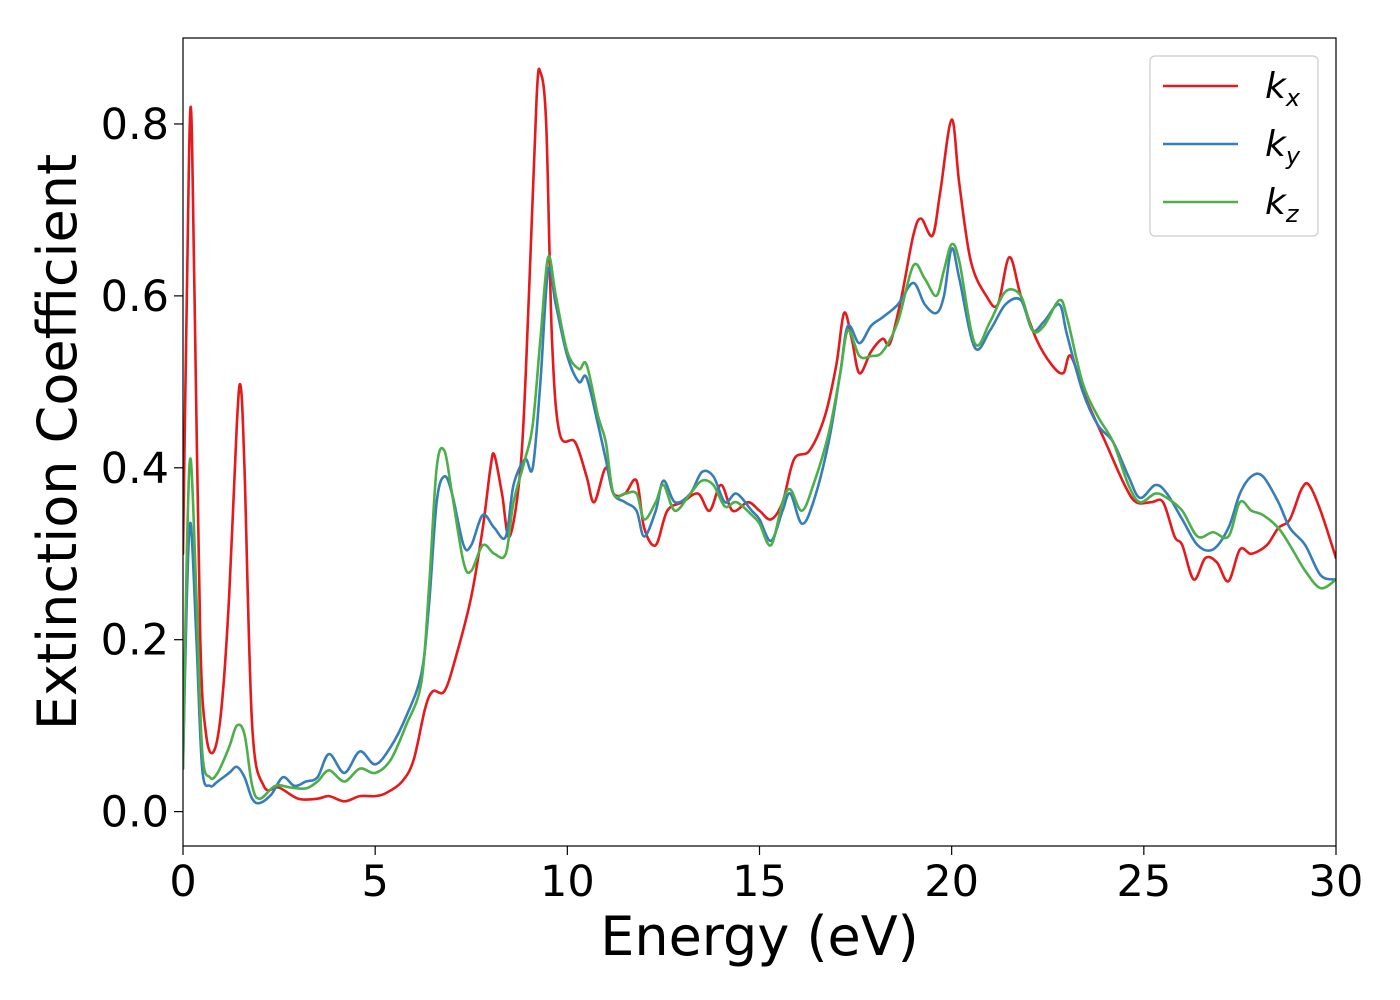  Describe the element at coordinates (1293, 98) in the screenshot. I see `legend-label-subscript: x` at that location.